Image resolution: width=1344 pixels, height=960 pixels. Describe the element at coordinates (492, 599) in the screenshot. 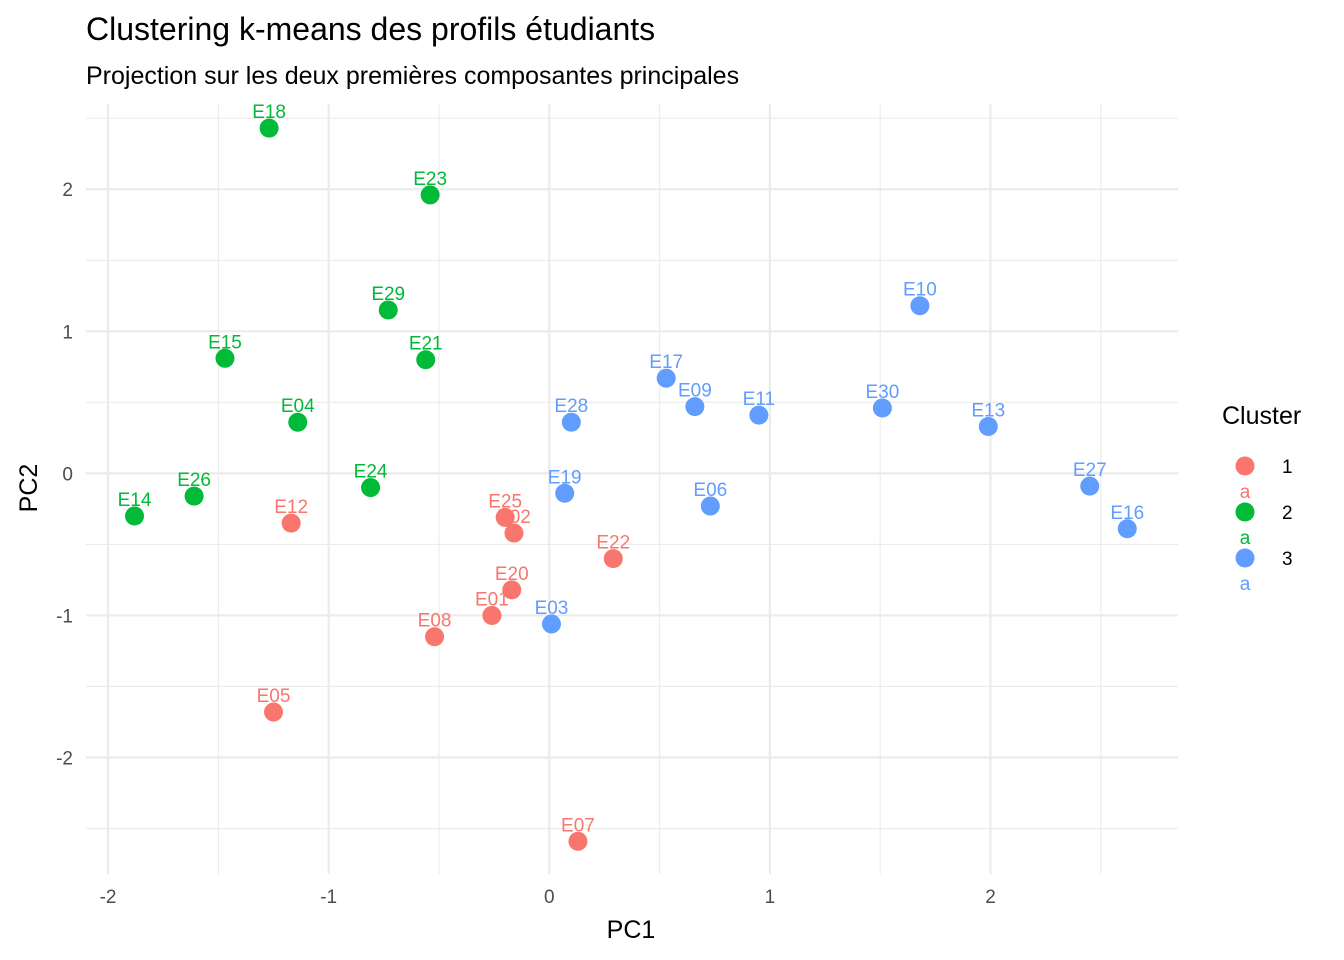

I see `point-label-e01: E01` at that location.